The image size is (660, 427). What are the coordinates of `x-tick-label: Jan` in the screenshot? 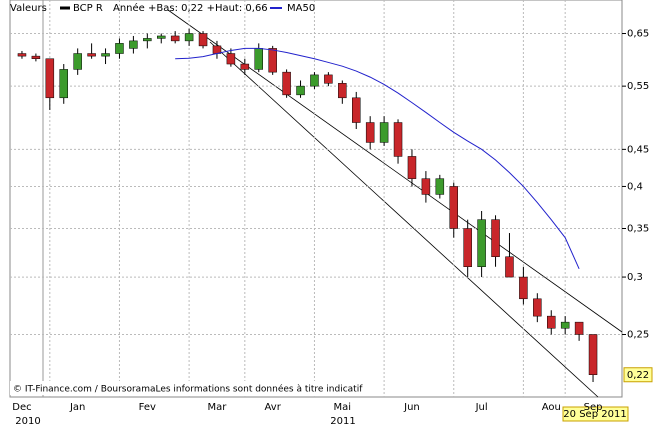 It's located at (77, 407).